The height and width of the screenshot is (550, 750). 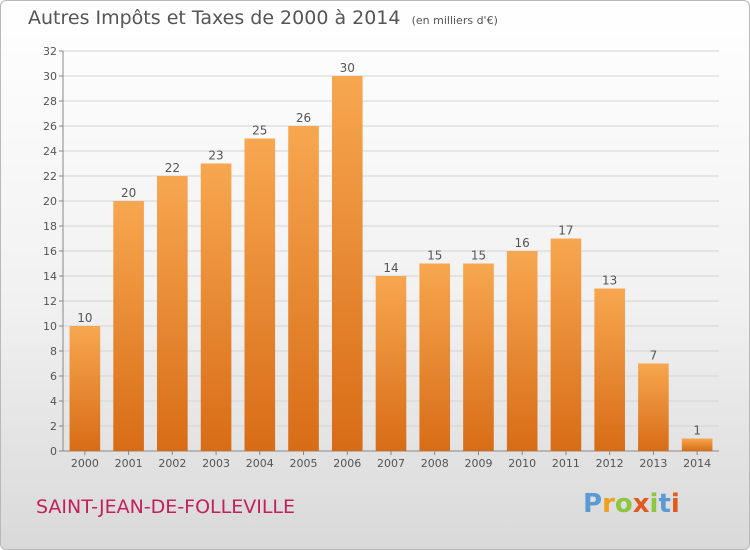 I want to click on y-tick-label: 14, so click(x=50, y=276).